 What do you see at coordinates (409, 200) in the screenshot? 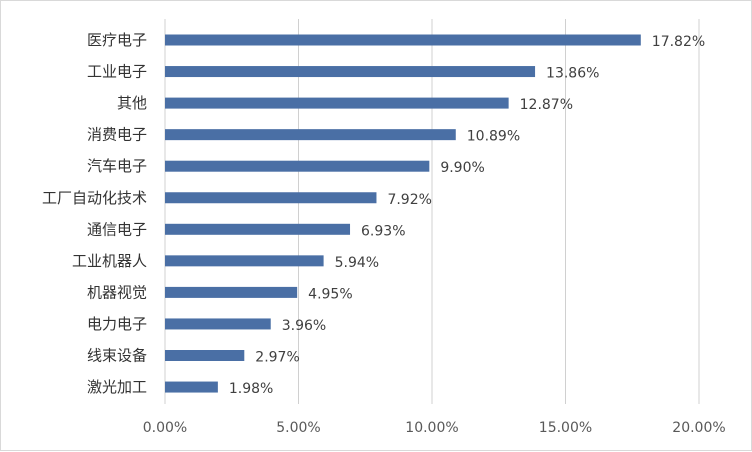
I see `data-label: 7.92%` at bounding box center [409, 200].